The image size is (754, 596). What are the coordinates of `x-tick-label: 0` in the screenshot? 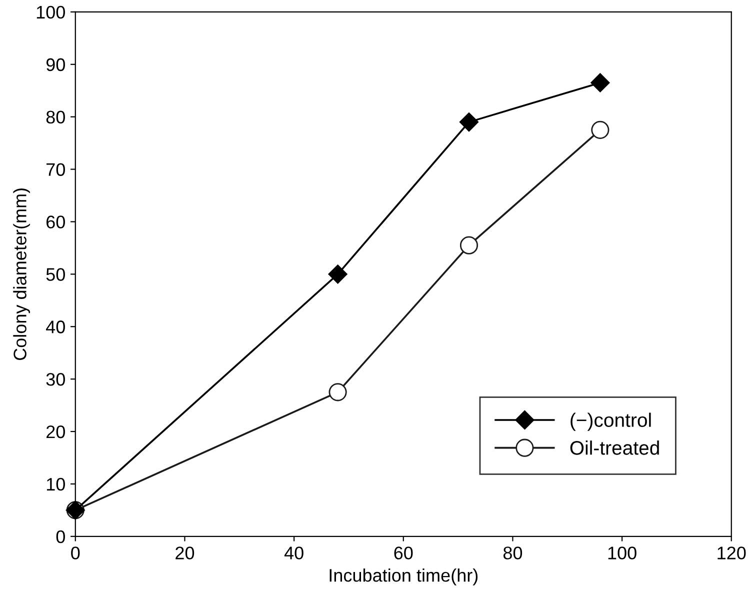 It's located at (75, 553).